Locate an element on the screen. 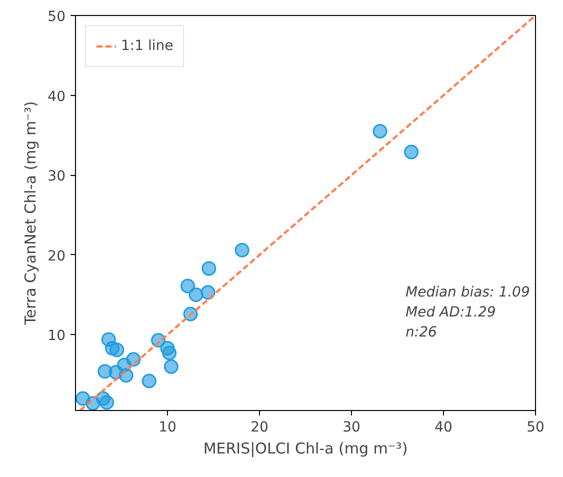  x-tick-label: 10 is located at coordinates (167, 428).